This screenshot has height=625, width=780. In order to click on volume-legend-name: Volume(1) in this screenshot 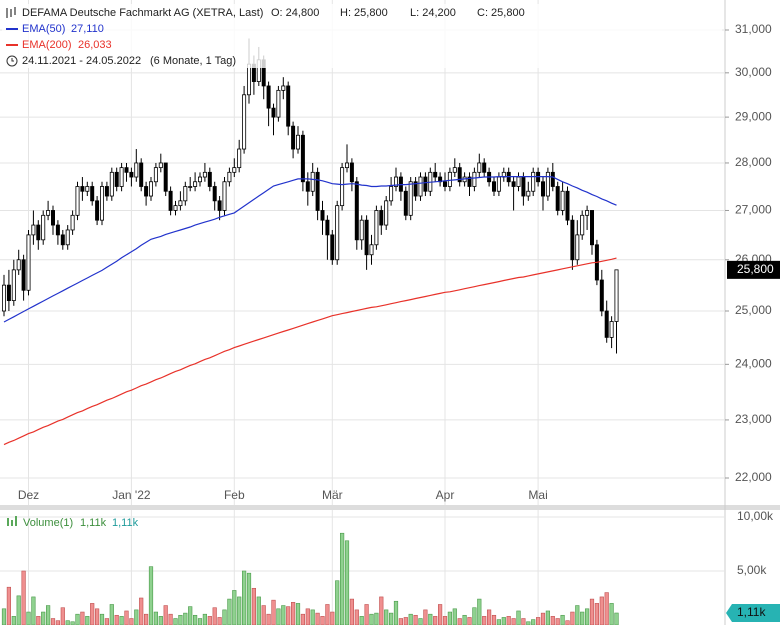, I will do `click(48, 523)`.